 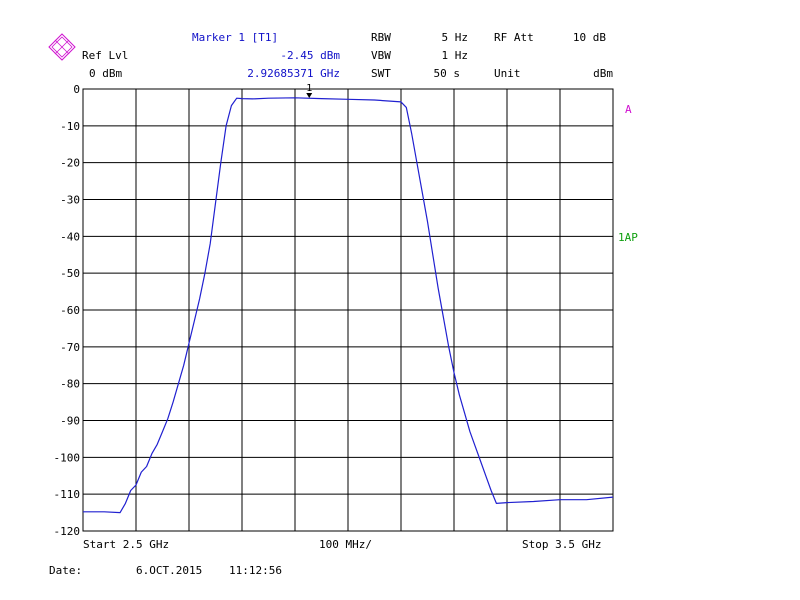 I want to click on date-value: 6.OCT.2015, so click(x=169, y=570).